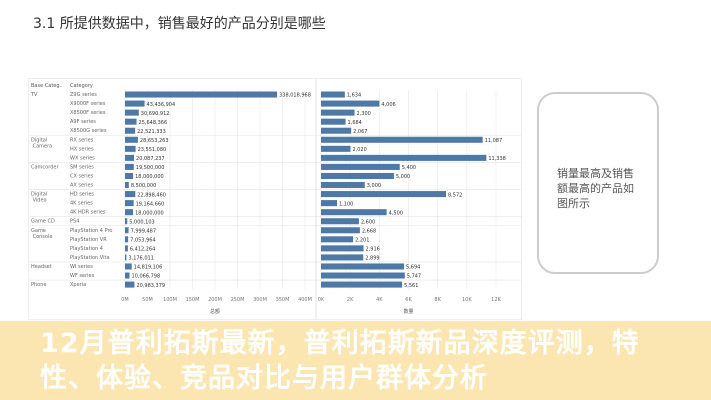  What do you see at coordinates (355, 123) in the screenshot?
I see `data-label: 1,684` at bounding box center [355, 123].